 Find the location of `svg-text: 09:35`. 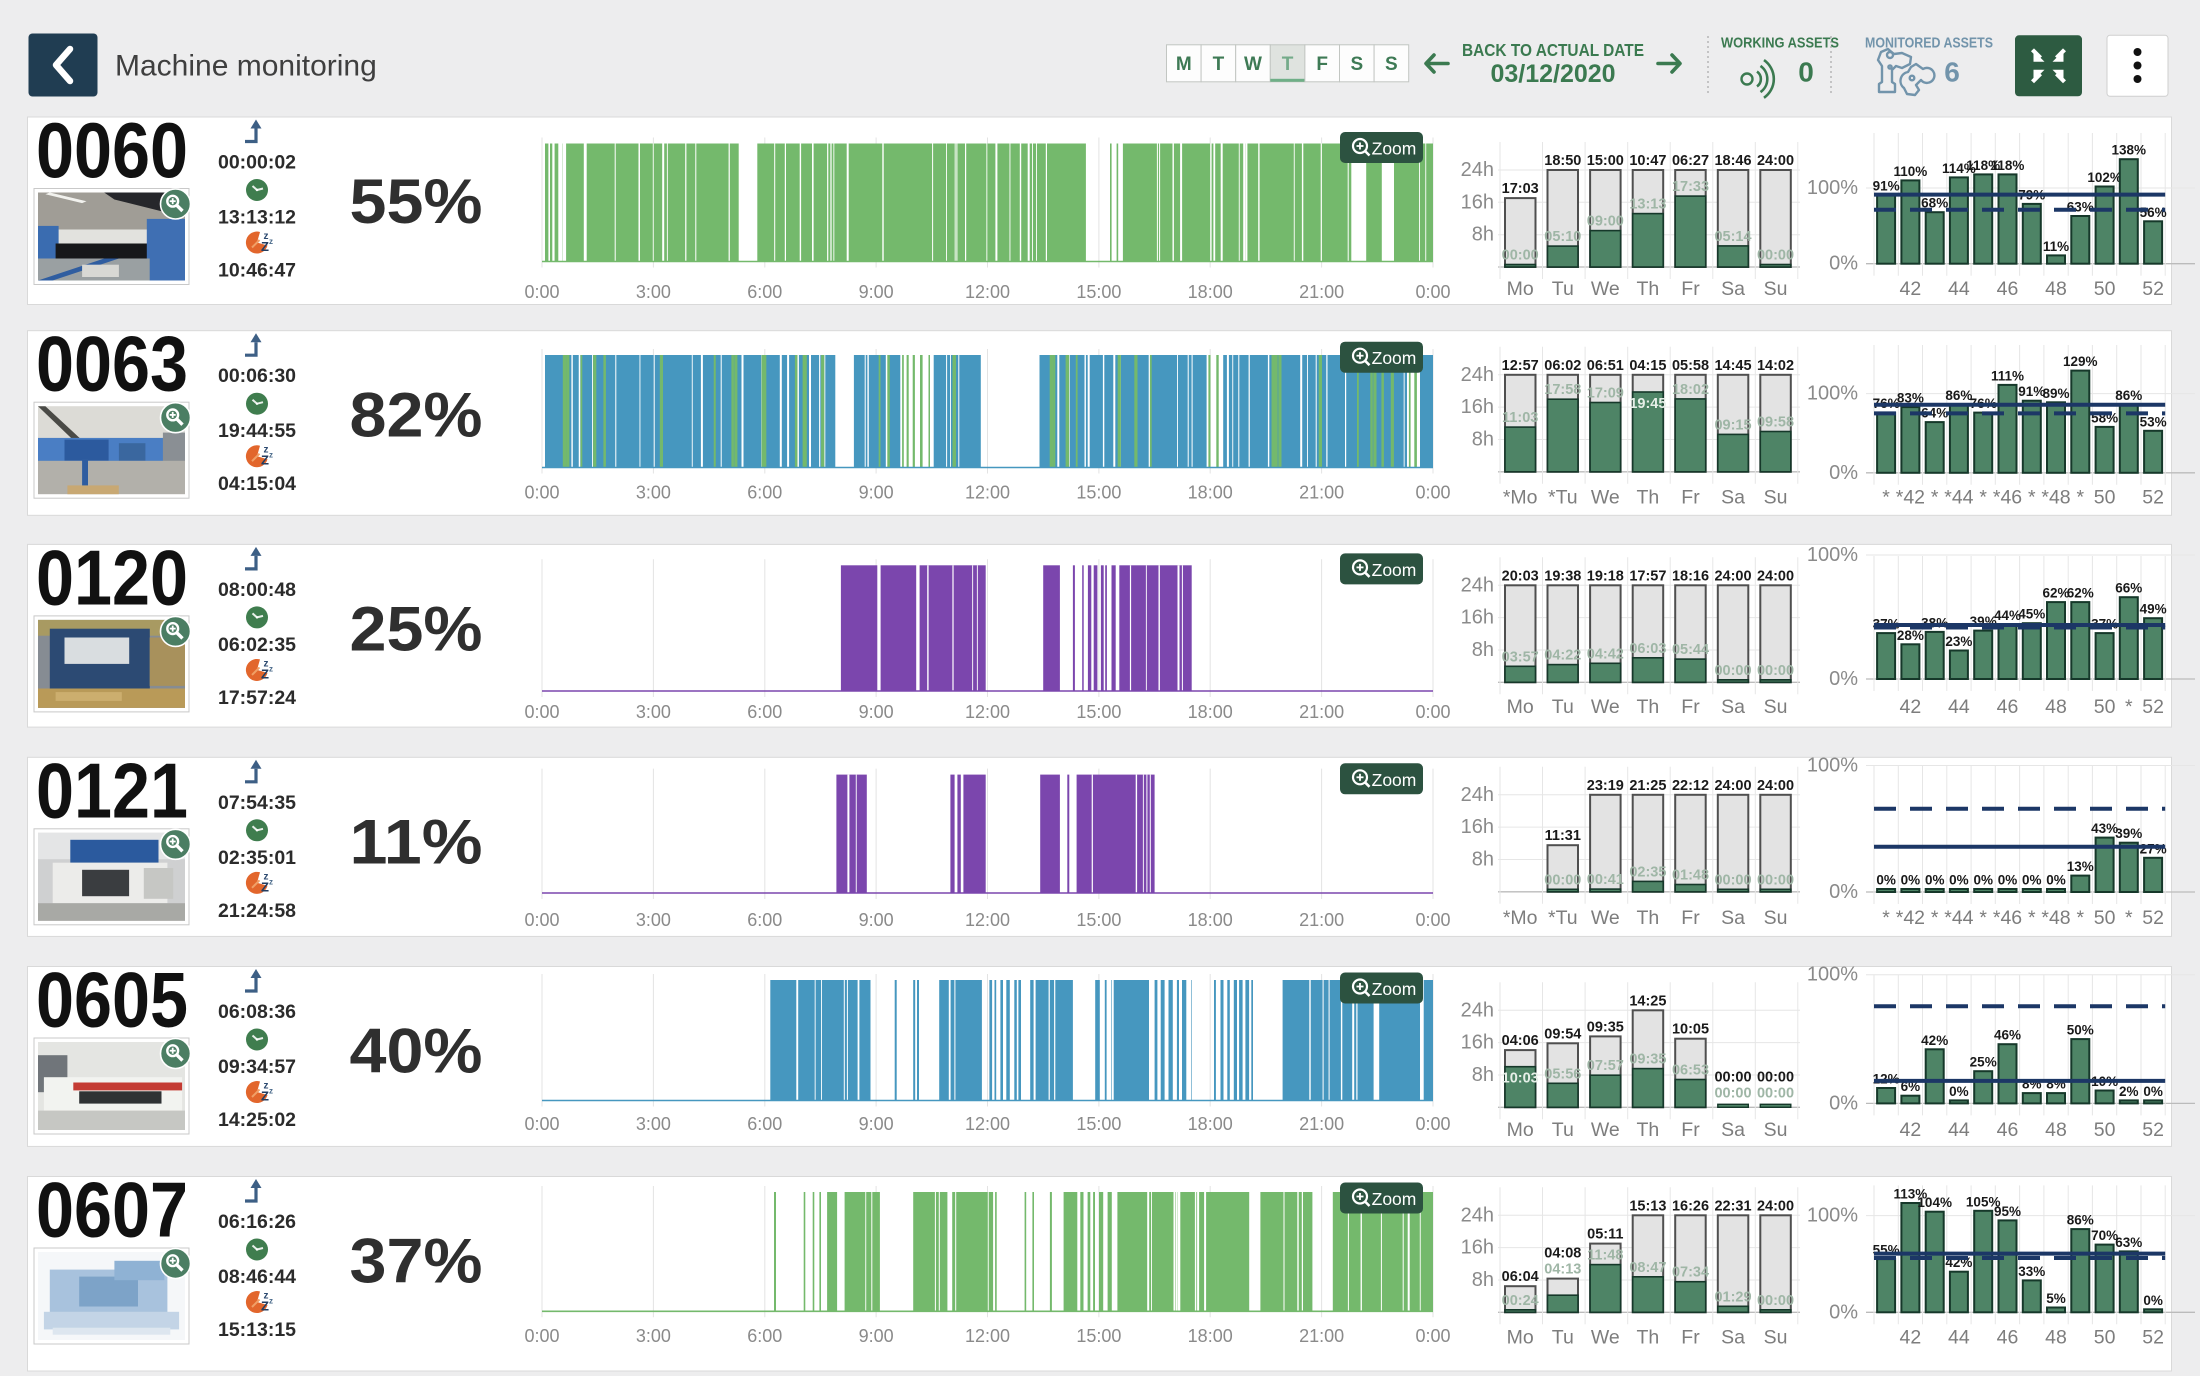

svg-text: 09:35 is located at coordinates (1647, 1060).